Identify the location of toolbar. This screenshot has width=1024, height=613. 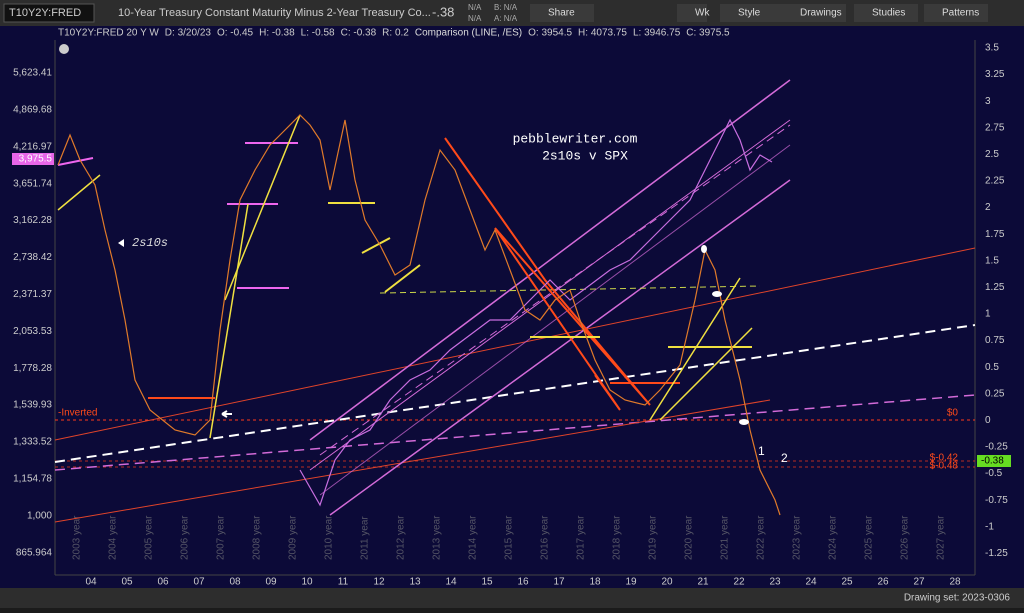
(512, 13).